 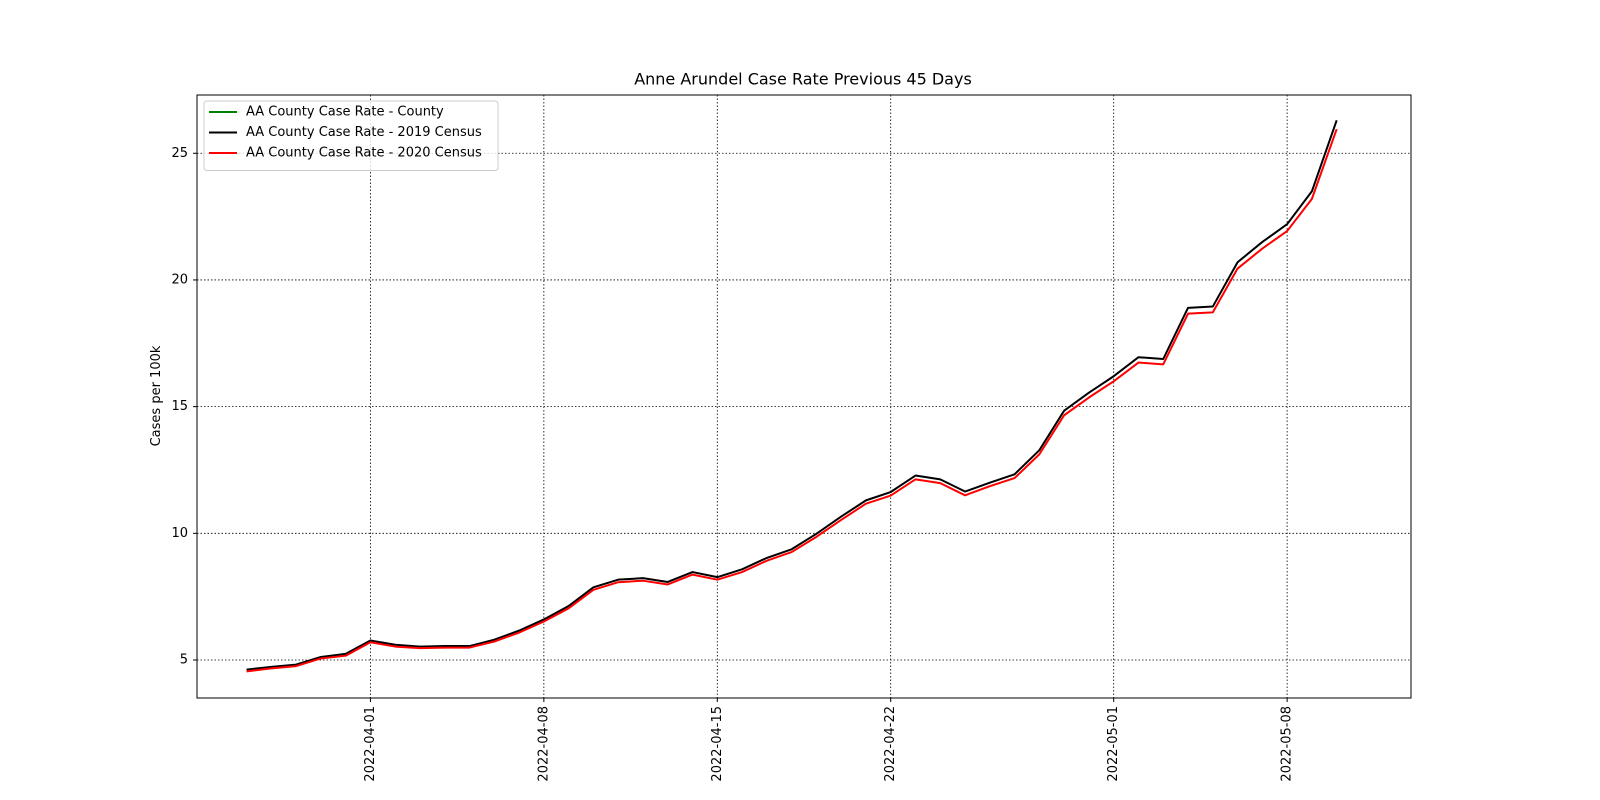 I want to click on x-tick-label: 2022-05-08, so click(x=1287, y=744).